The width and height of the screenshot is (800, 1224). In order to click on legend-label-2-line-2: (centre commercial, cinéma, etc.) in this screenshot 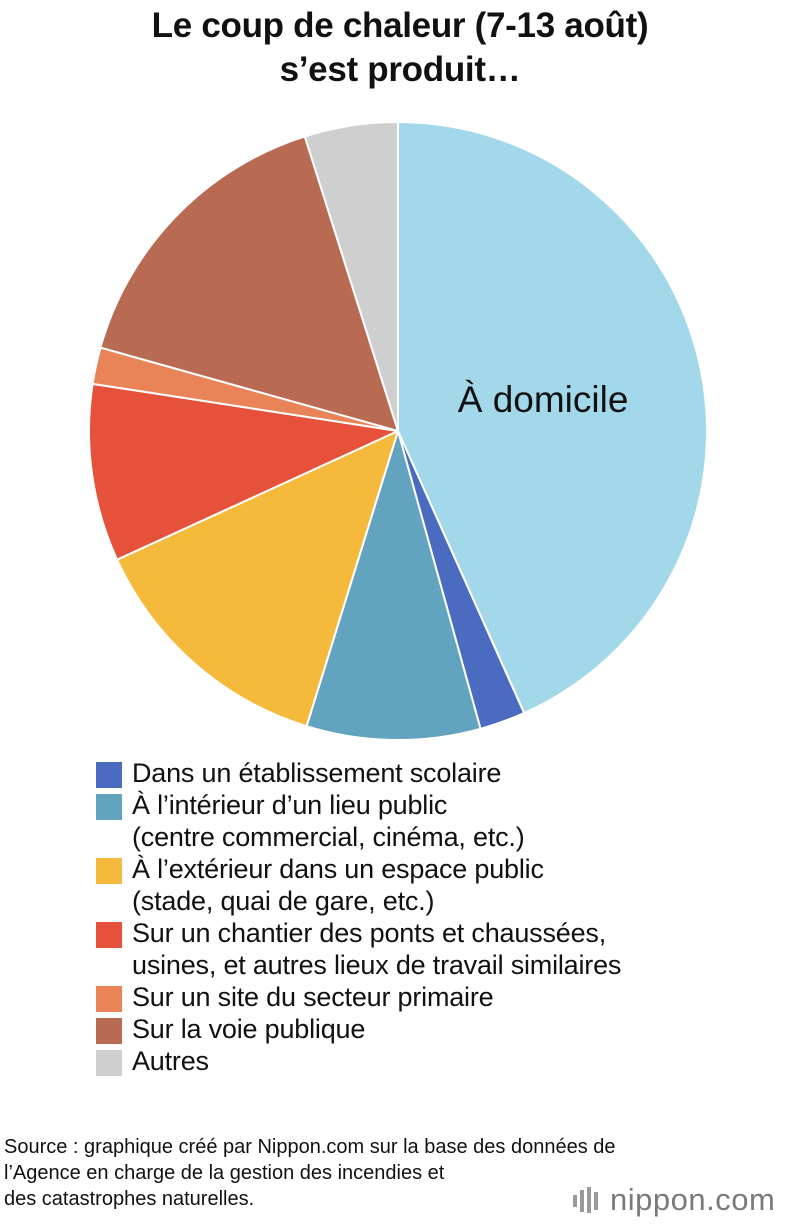, I will do `click(328, 837)`.